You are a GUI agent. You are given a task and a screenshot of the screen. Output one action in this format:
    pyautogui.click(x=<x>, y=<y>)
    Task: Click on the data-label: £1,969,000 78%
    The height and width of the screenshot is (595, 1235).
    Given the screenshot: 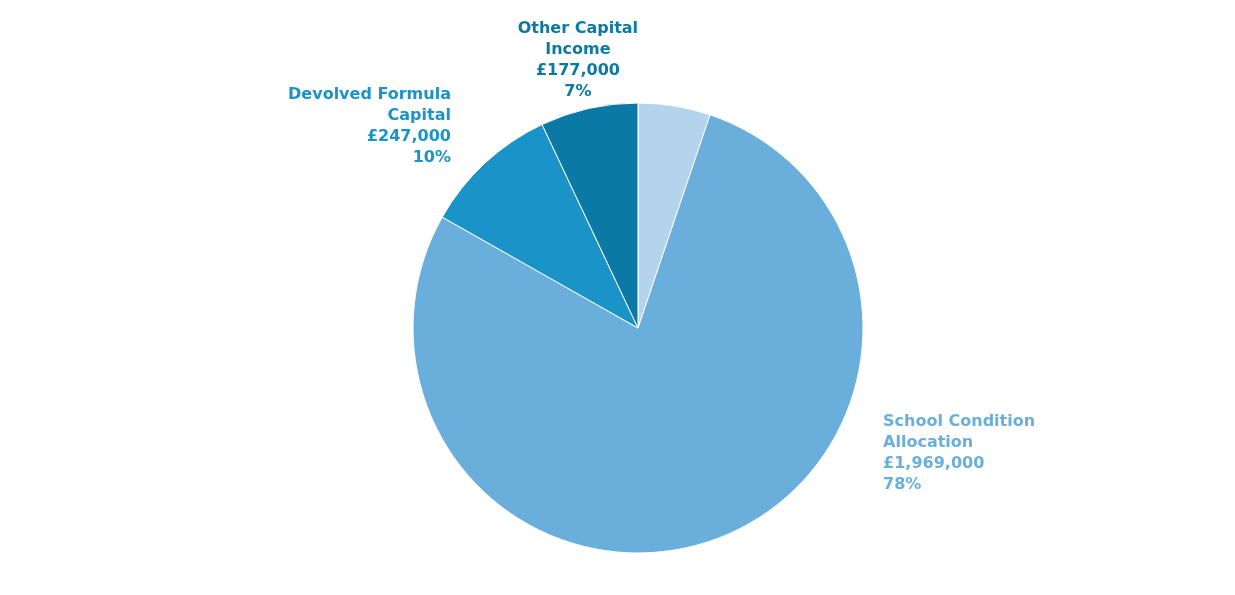 What is the action you would take?
    pyautogui.click(x=934, y=472)
    